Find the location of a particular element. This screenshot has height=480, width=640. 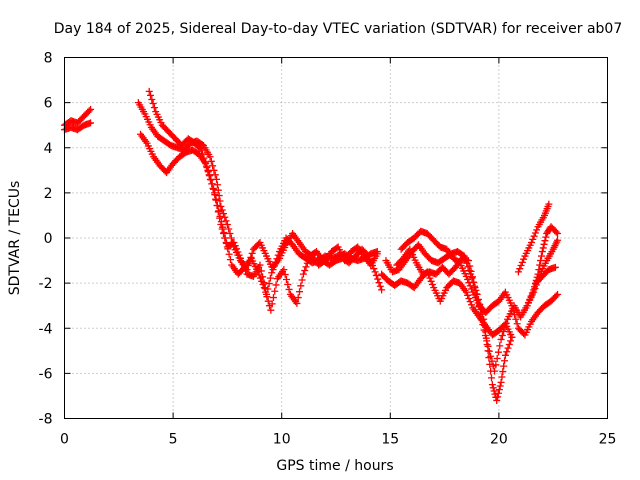

y-tick-label: -6 is located at coordinates (46, 374).